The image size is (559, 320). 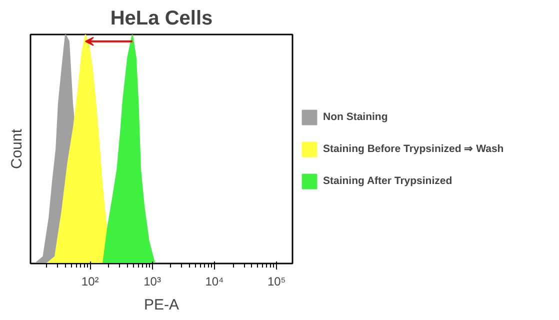 What do you see at coordinates (162, 305) in the screenshot?
I see `x-axis-title: PE-A` at bounding box center [162, 305].